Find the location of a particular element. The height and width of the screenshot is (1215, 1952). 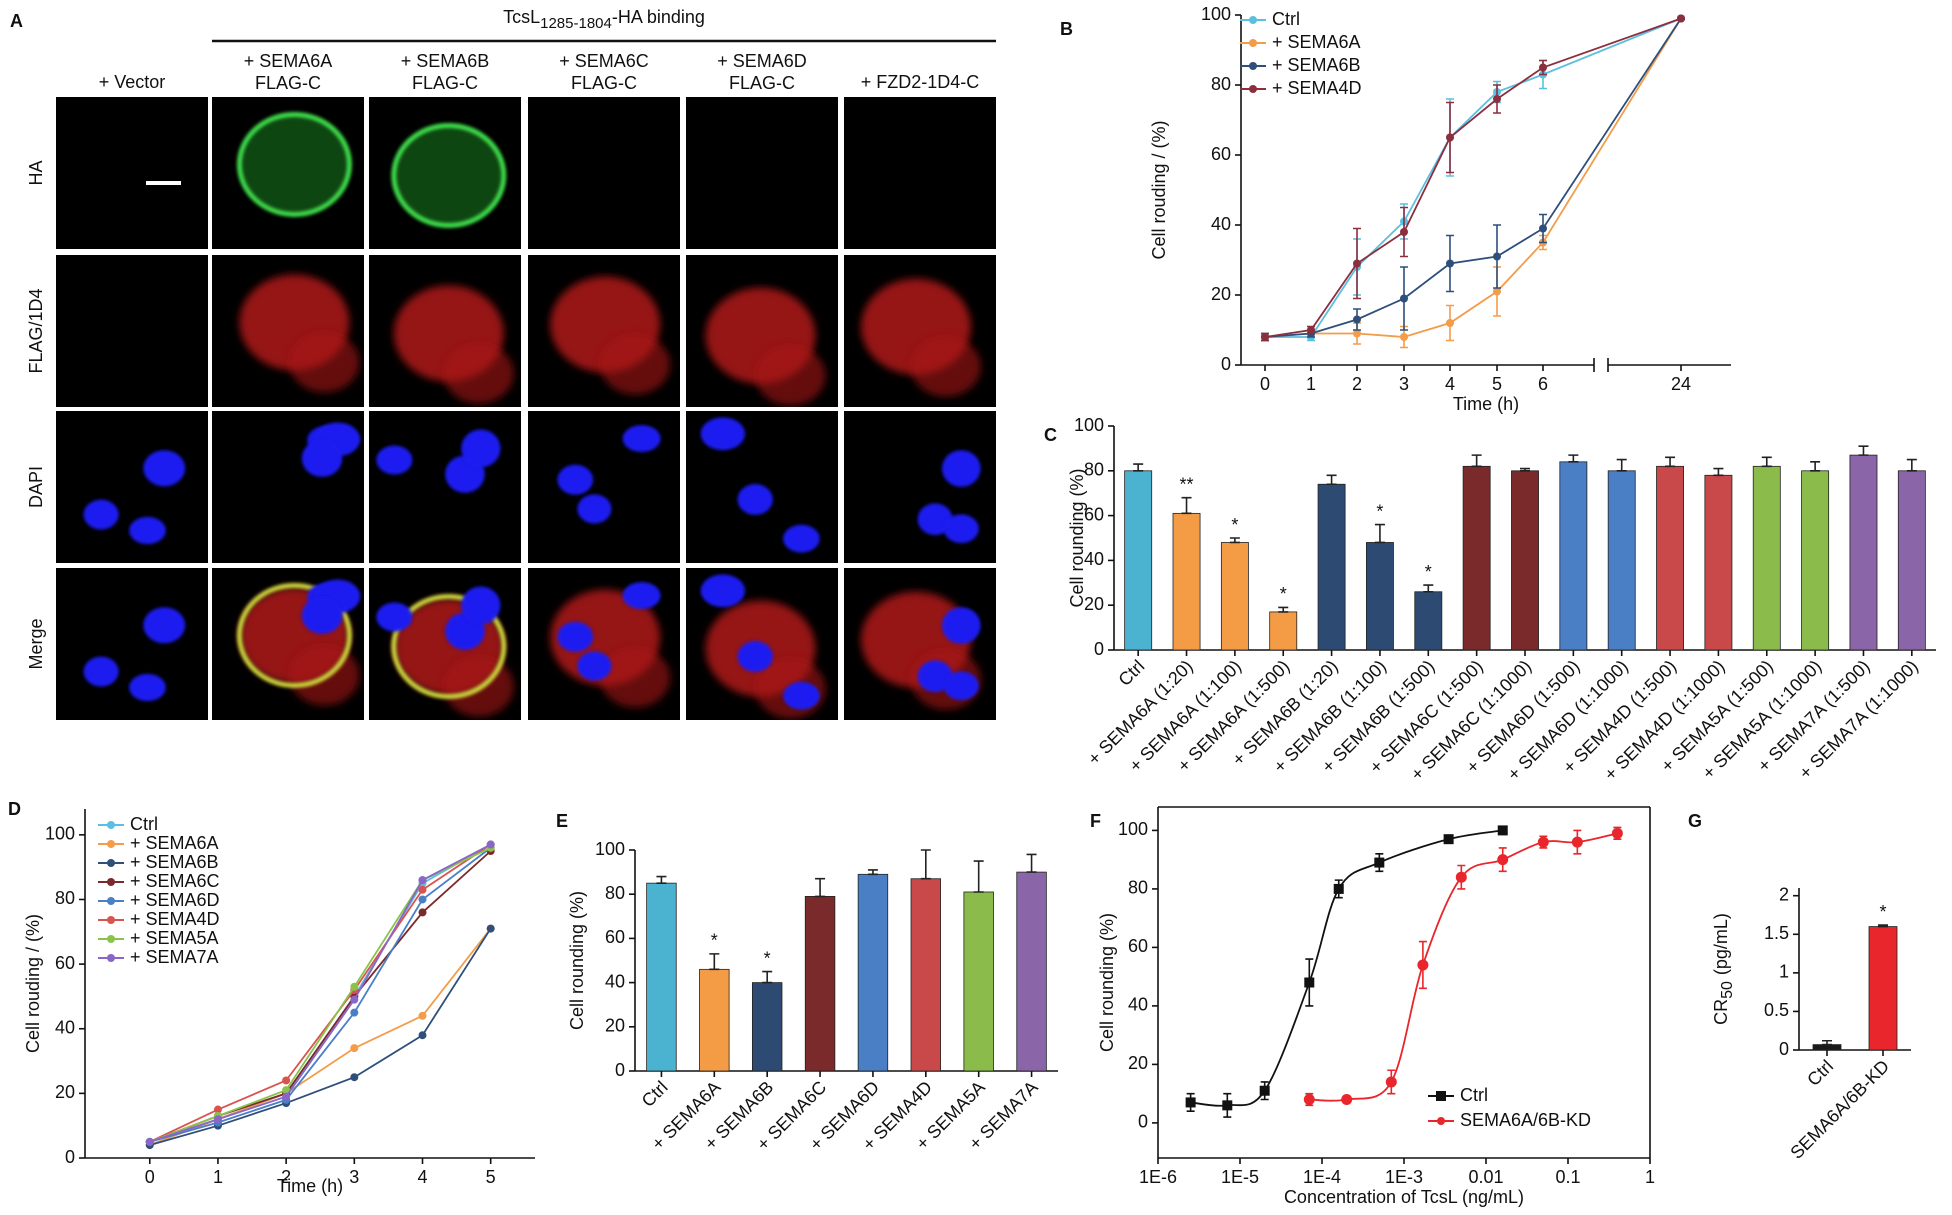

x-axis-label: Time (h) is located at coordinates (1486, 404).